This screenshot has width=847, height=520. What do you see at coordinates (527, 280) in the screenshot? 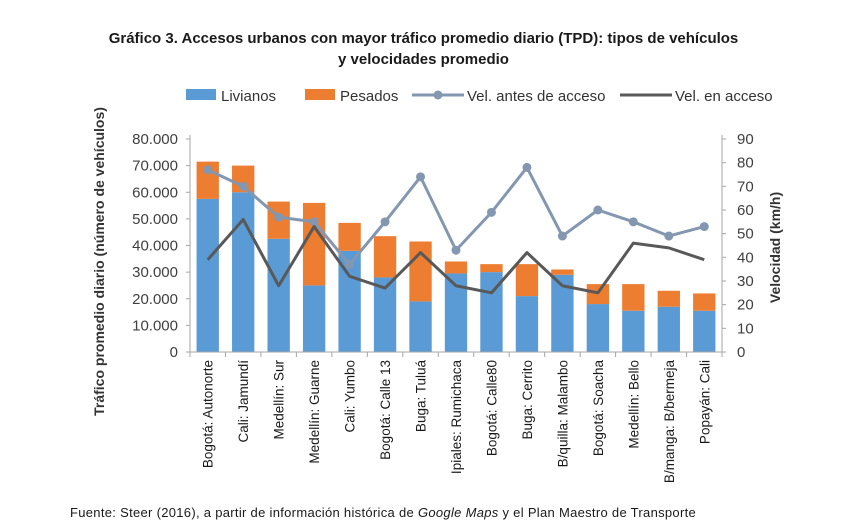
I see `bar-pesados-buga-cerrito` at bounding box center [527, 280].